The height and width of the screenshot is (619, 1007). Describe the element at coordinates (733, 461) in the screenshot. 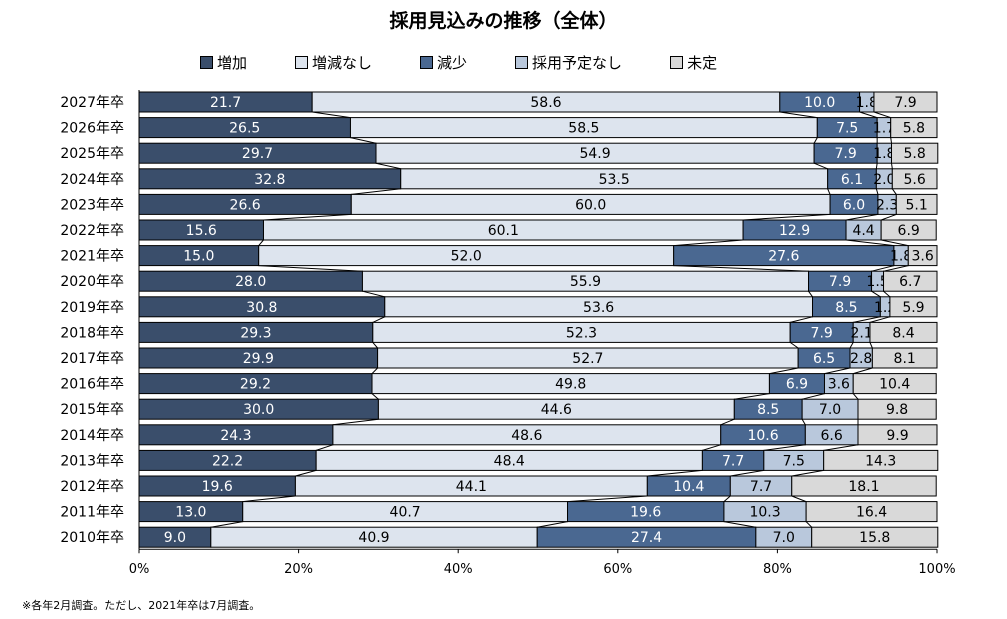

I see `data-label: 7.7` at that location.